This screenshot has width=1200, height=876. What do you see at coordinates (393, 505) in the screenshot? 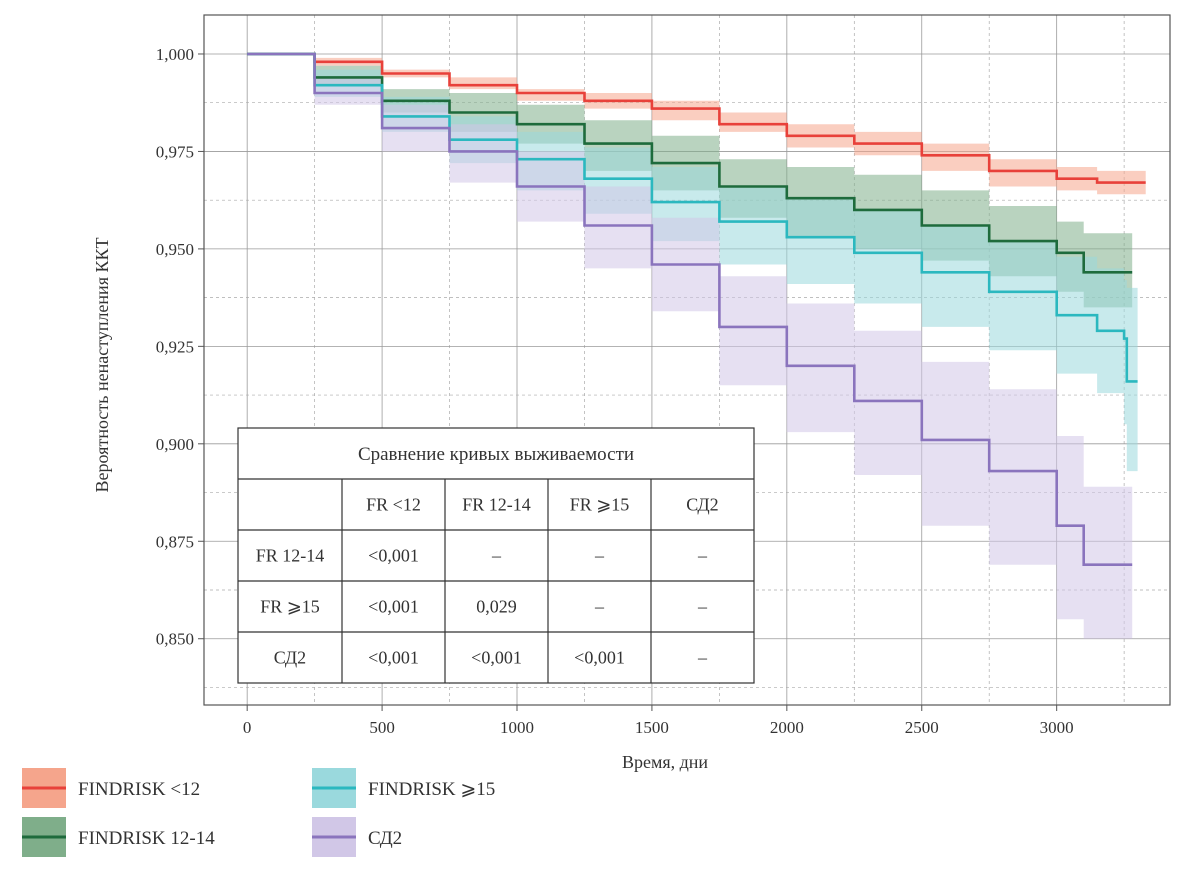
I see `comparison-table-header-cell: FR <12` at bounding box center [393, 505].